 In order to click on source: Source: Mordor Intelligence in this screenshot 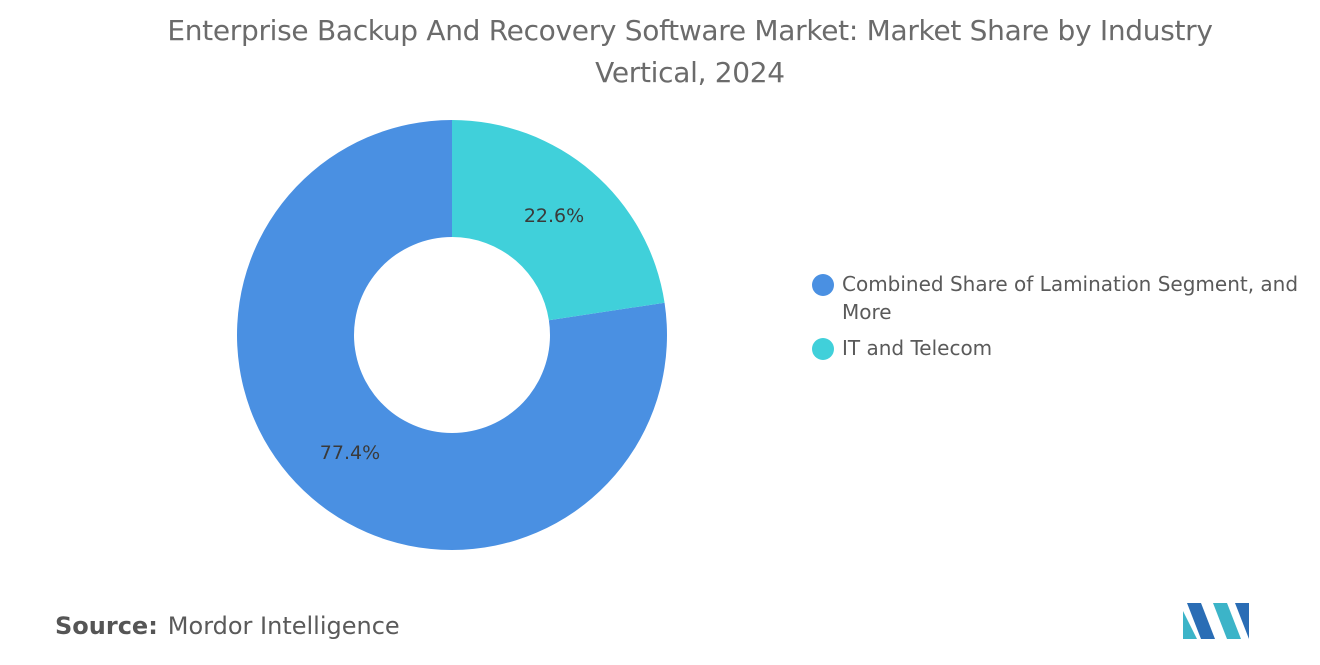, I will do `click(227, 626)`.